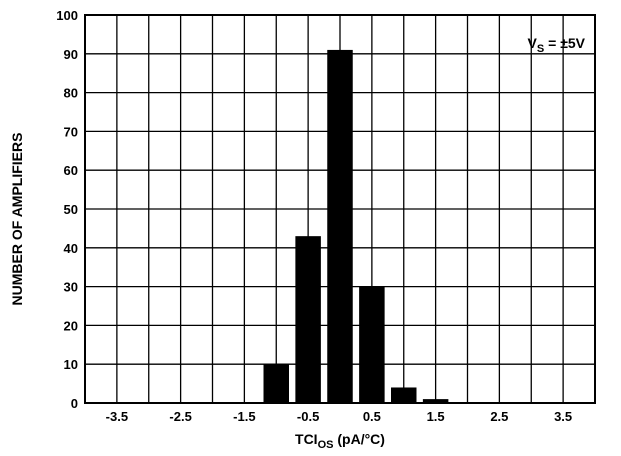  Describe the element at coordinates (71, 131) in the screenshot. I see `y-tick-label: 70` at that location.